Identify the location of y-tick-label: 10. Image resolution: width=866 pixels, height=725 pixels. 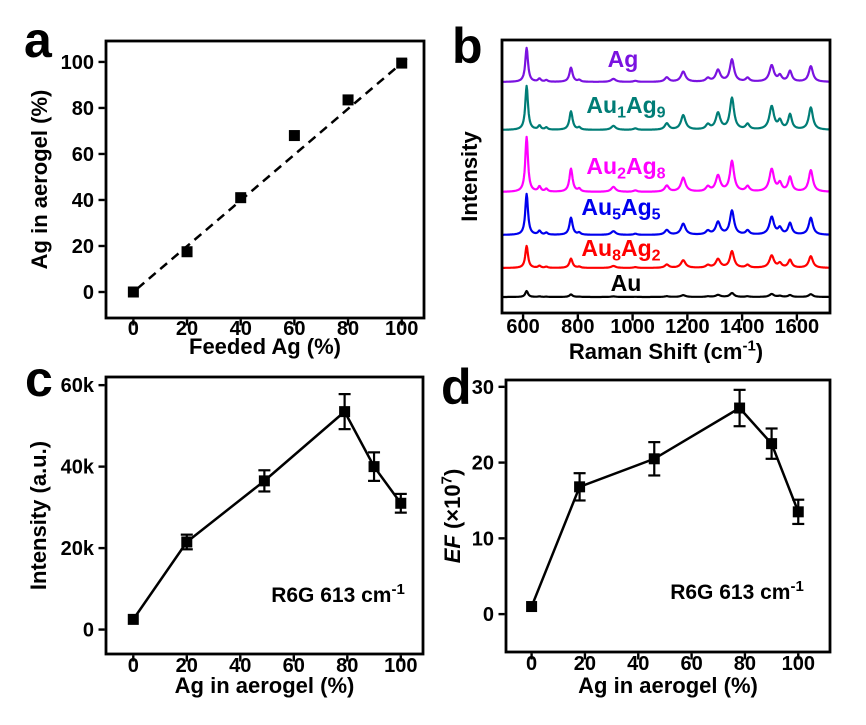
(483, 539).